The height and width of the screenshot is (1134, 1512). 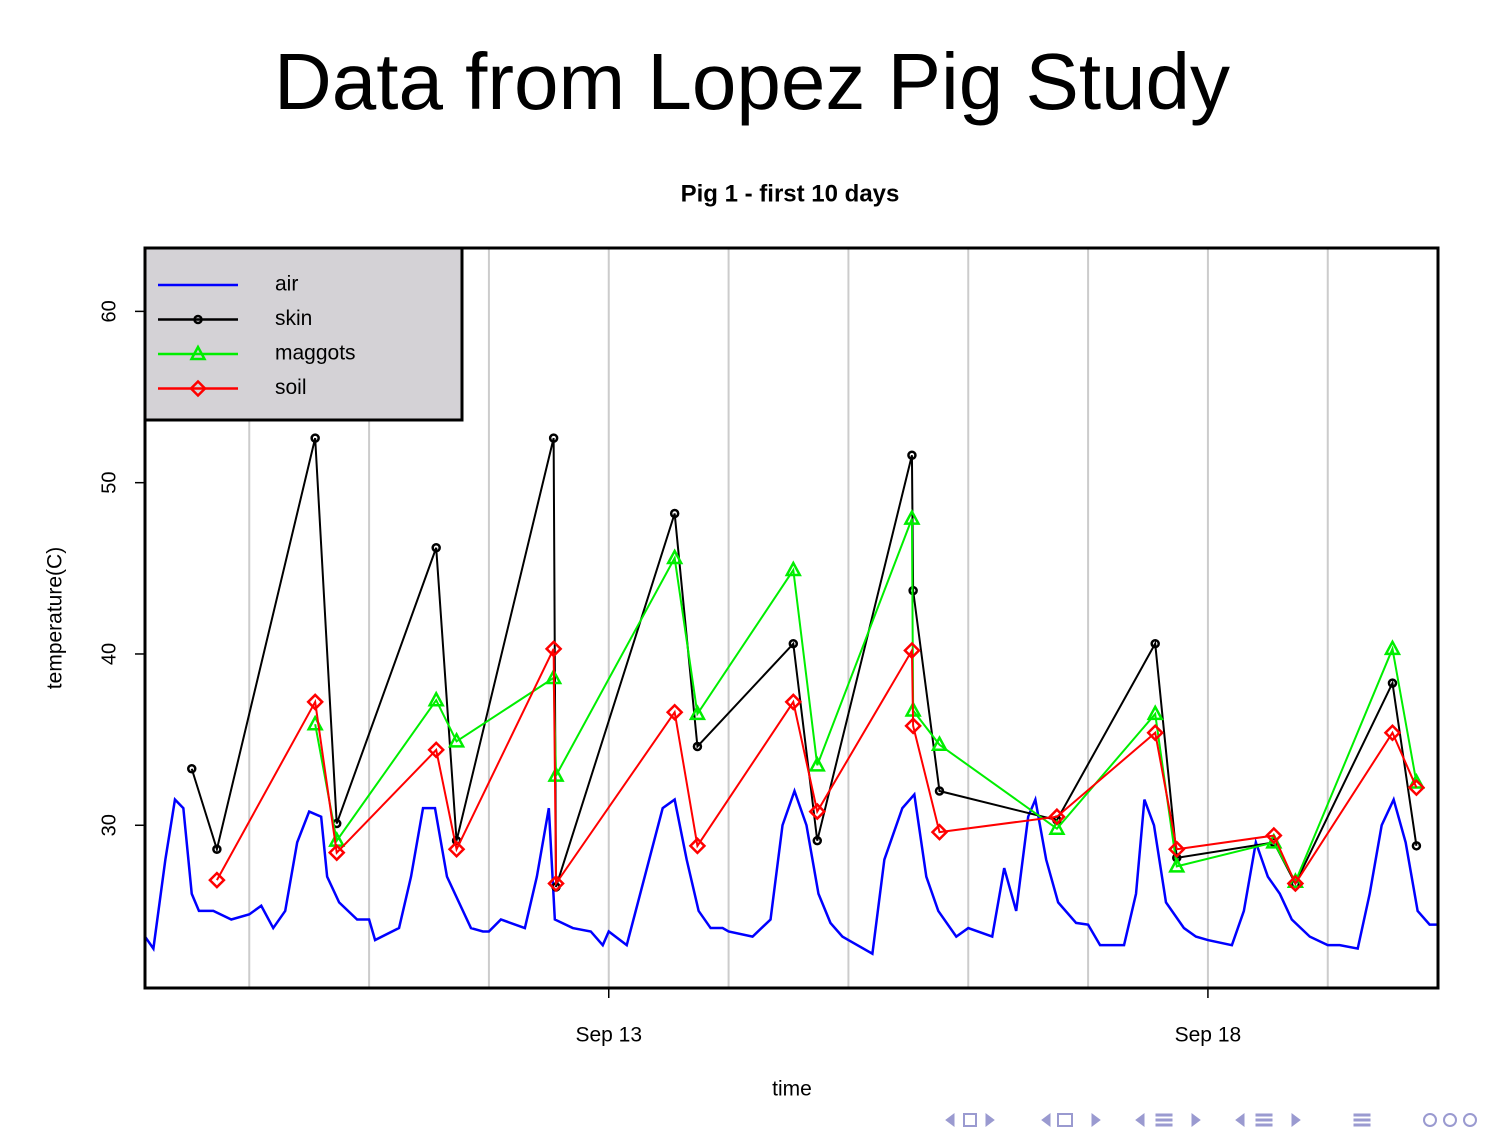 What do you see at coordinates (790, 193) in the screenshot?
I see `chart-title: Pig 1 - first 10 days` at bounding box center [790, 193].